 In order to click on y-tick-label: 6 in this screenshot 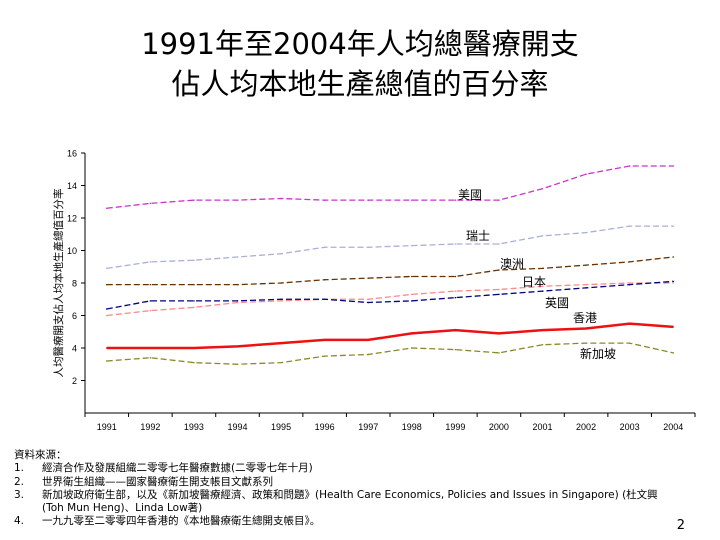, I will do `click(74, 316)`.